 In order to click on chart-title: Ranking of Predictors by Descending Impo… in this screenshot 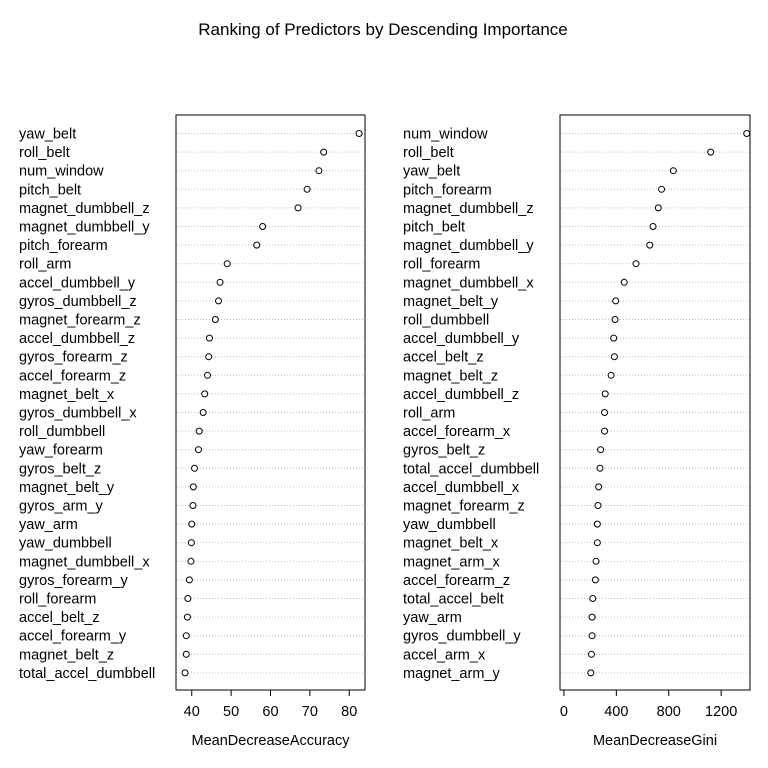, I will do `click(382, 29)`.